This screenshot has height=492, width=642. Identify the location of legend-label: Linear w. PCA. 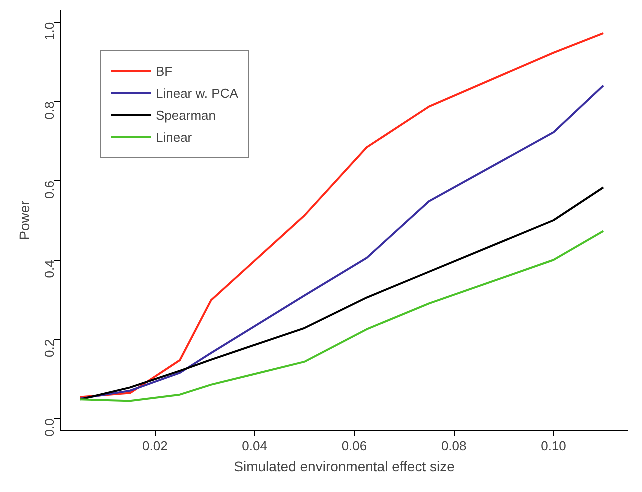
(197, 93).